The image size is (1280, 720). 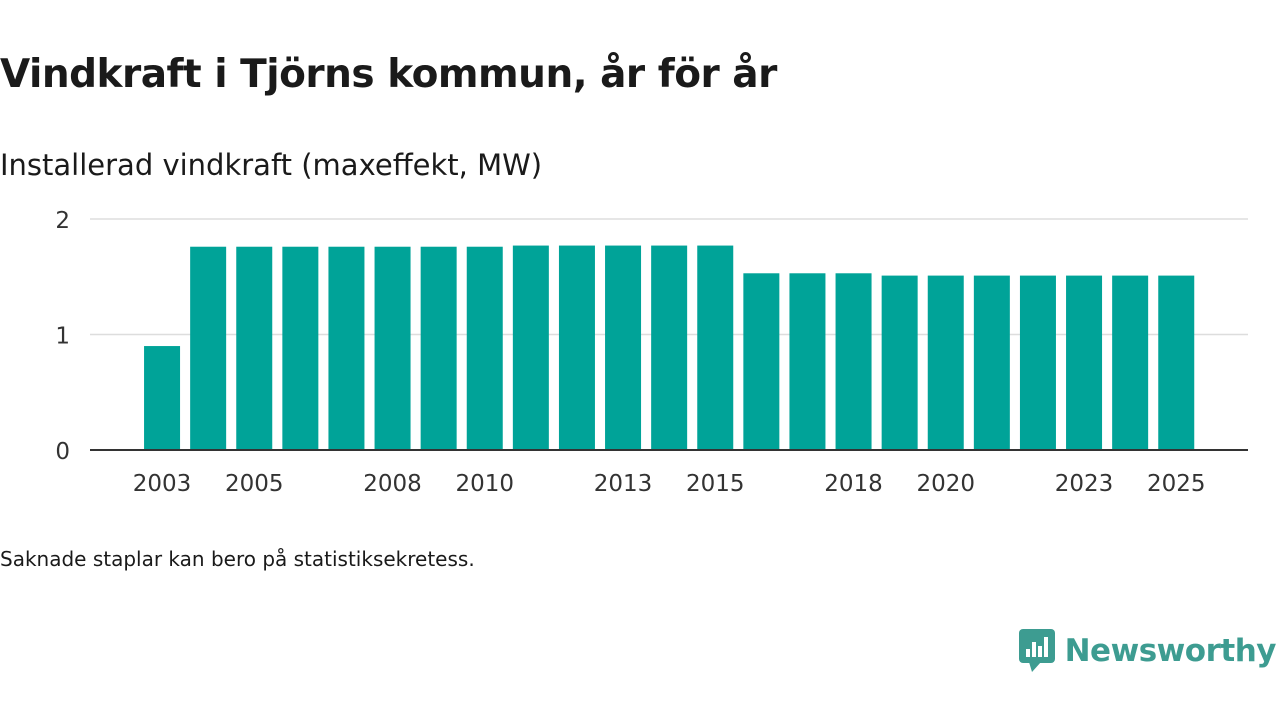 I want to click on bar-2016, so click(x=761, y=361).